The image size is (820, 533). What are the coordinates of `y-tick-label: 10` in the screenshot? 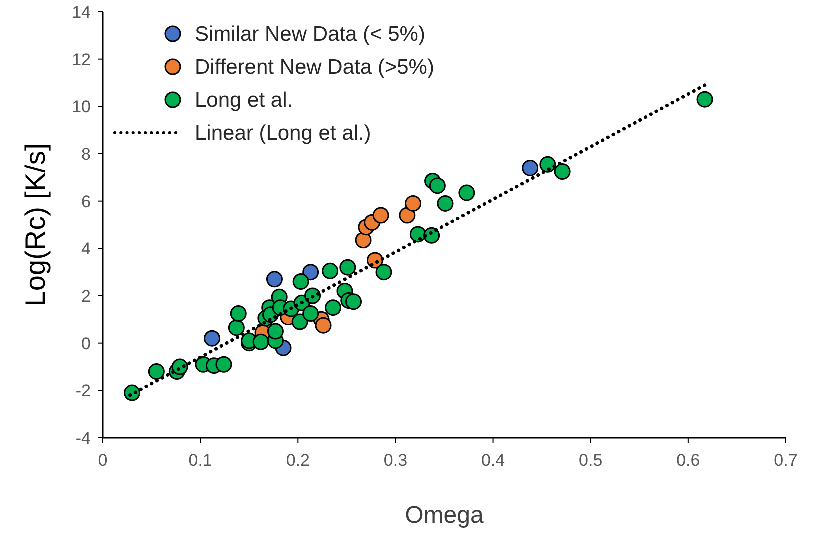 It's located at (81, 107).